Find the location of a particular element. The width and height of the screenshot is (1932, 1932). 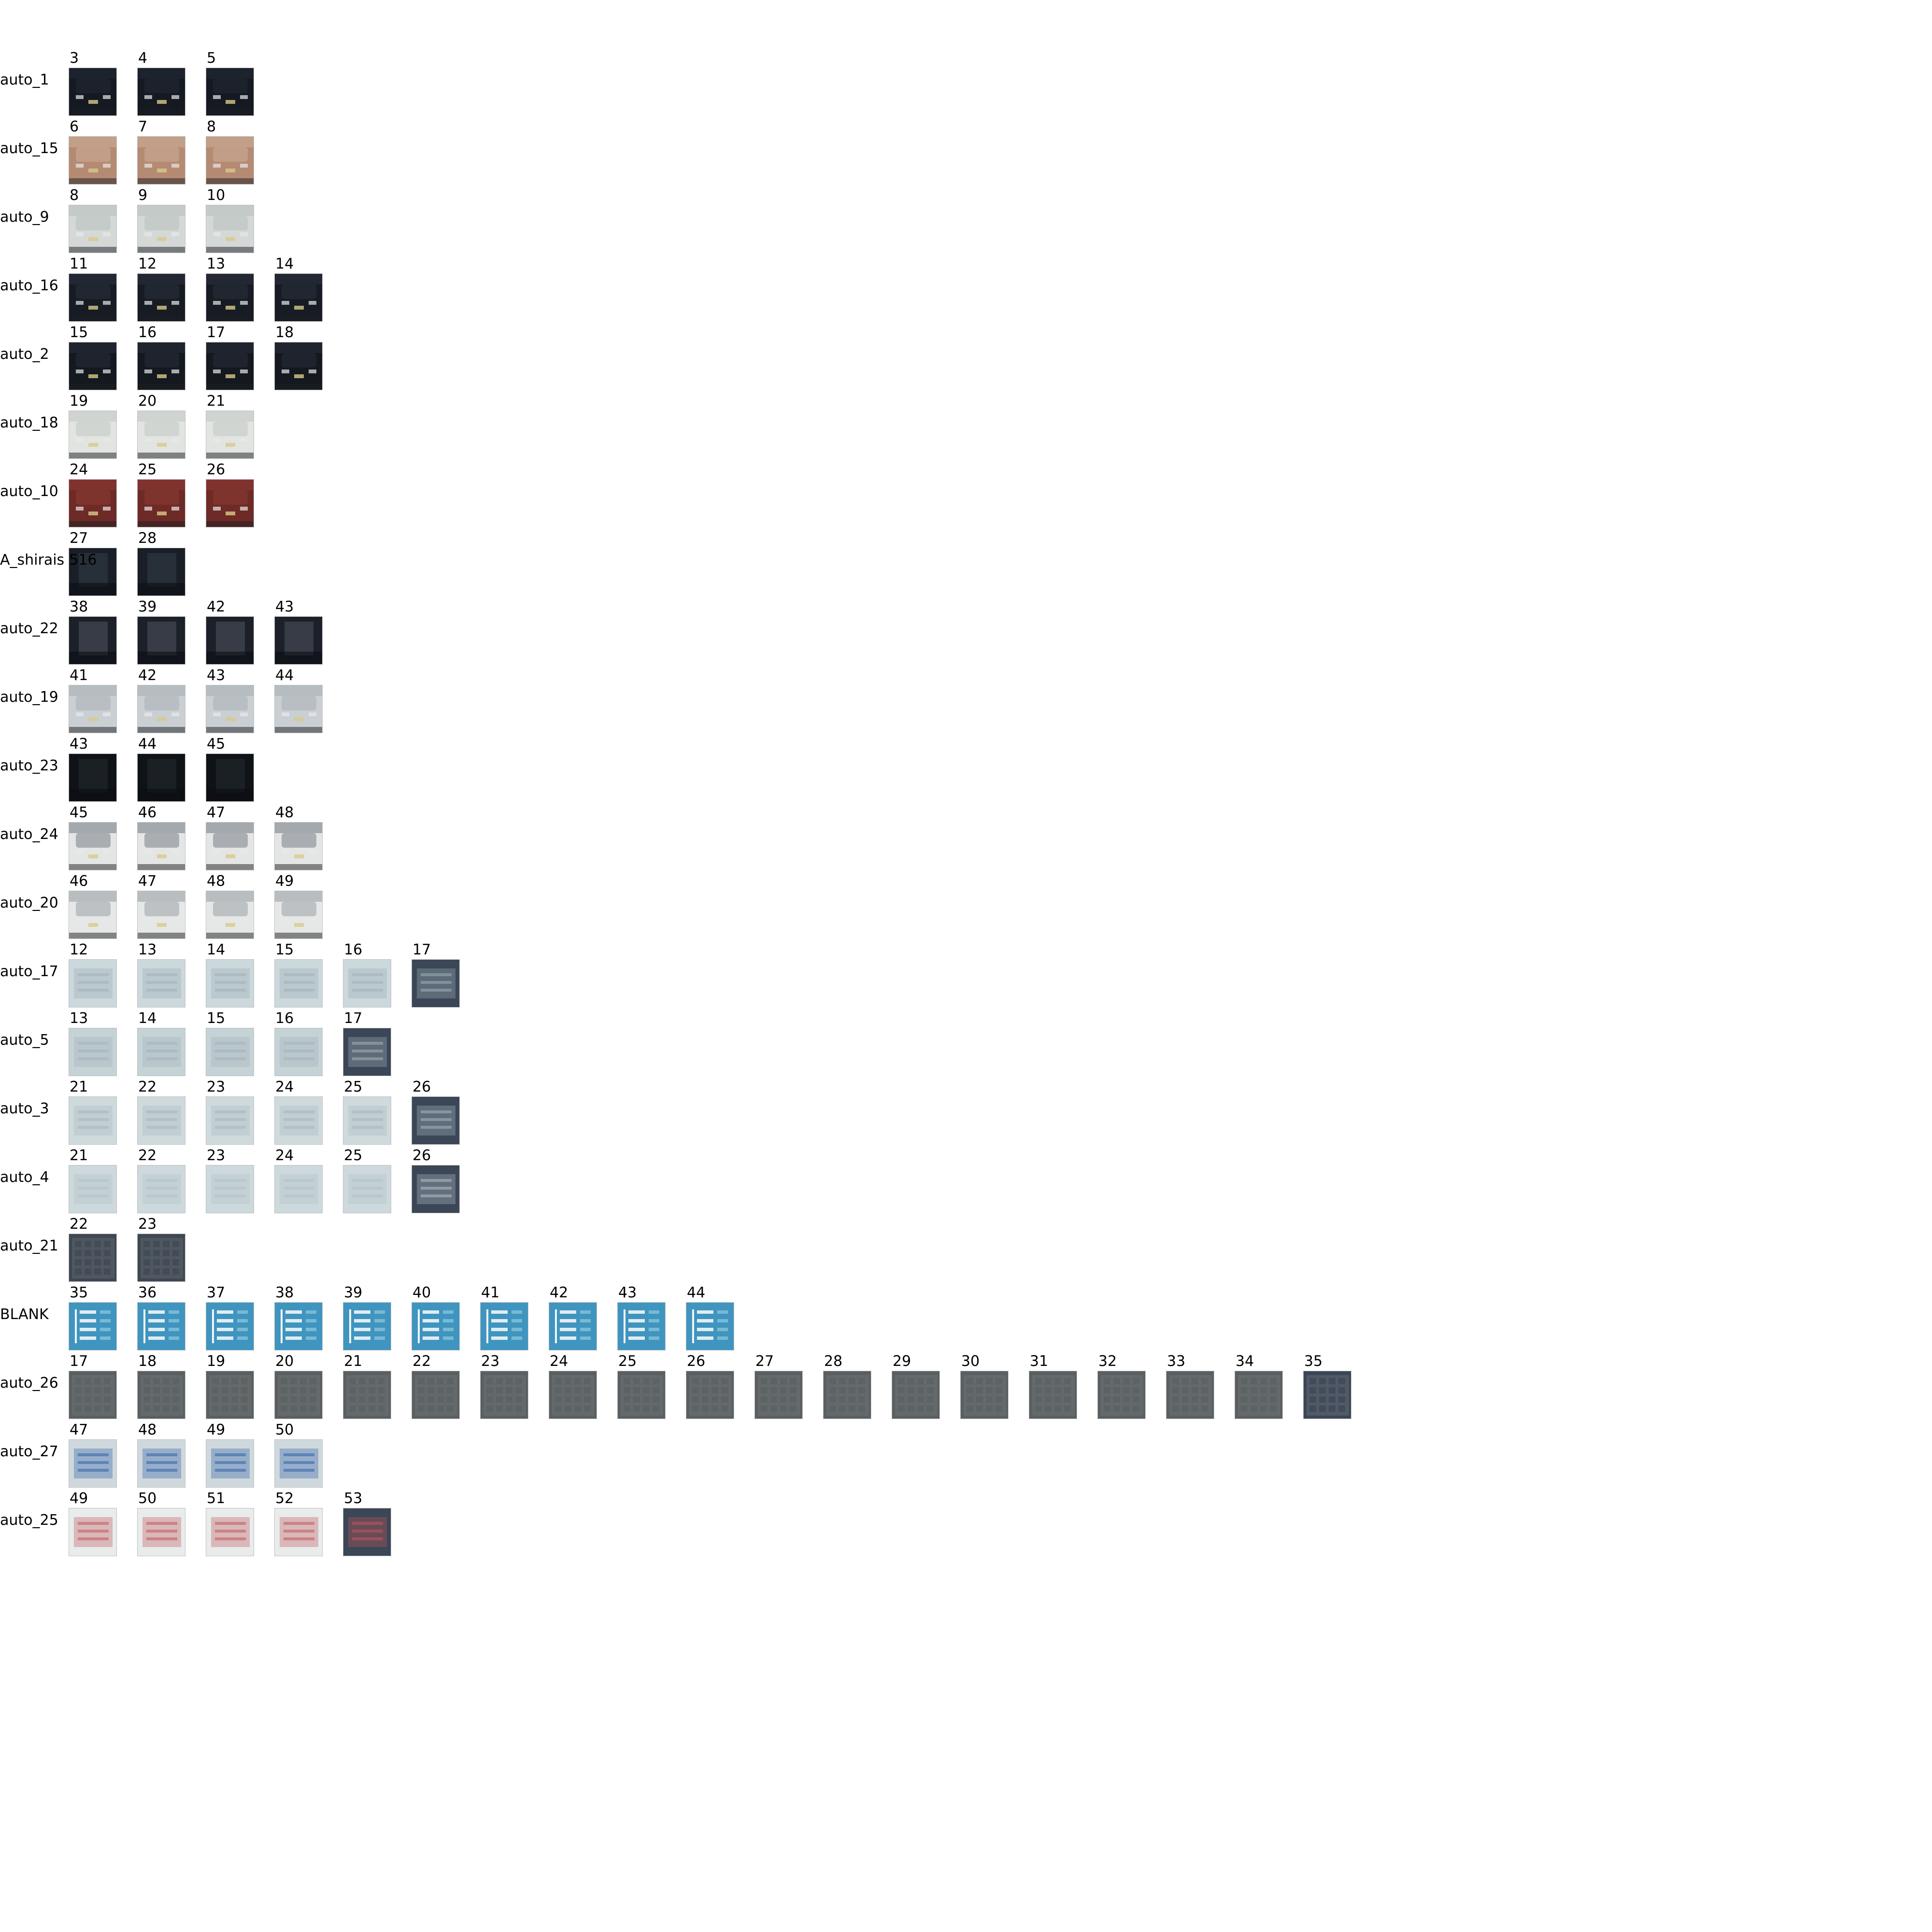

frame-number: 34 is located at coordinates (1245, 1361).